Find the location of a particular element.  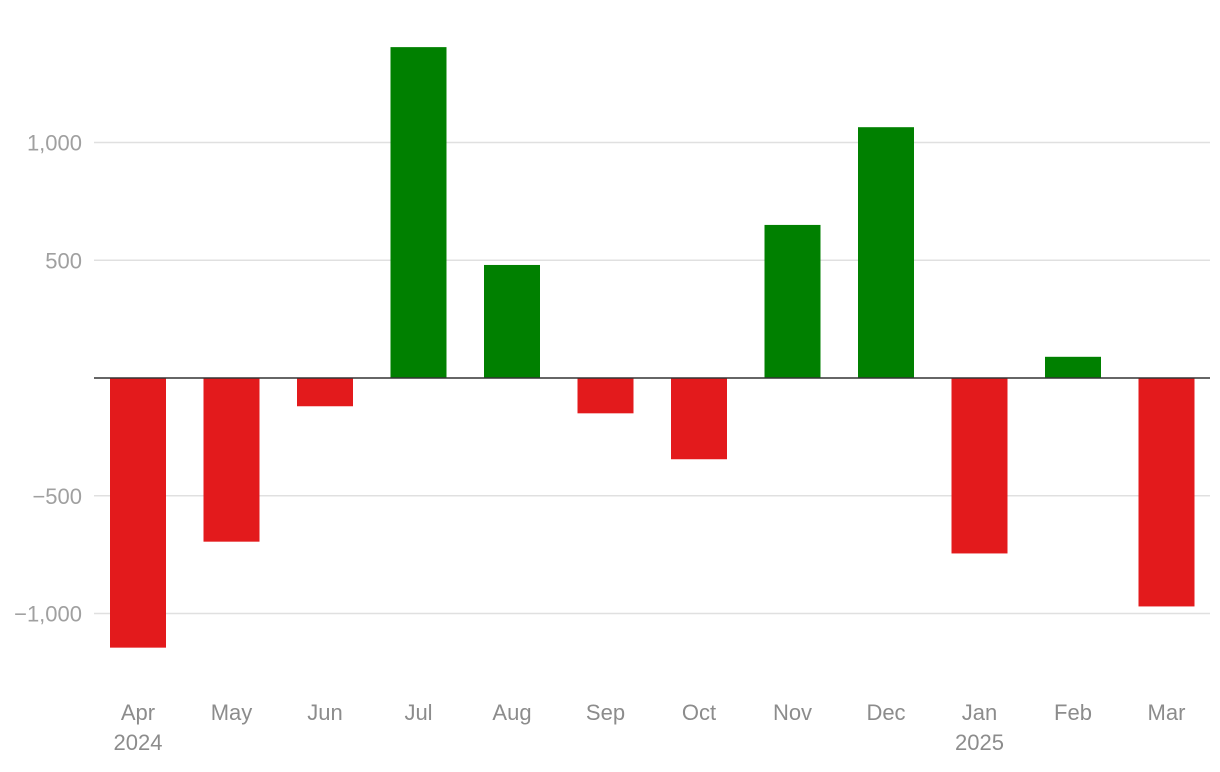

y-tick-label: 1,000 is located at coordinates (54, 143).